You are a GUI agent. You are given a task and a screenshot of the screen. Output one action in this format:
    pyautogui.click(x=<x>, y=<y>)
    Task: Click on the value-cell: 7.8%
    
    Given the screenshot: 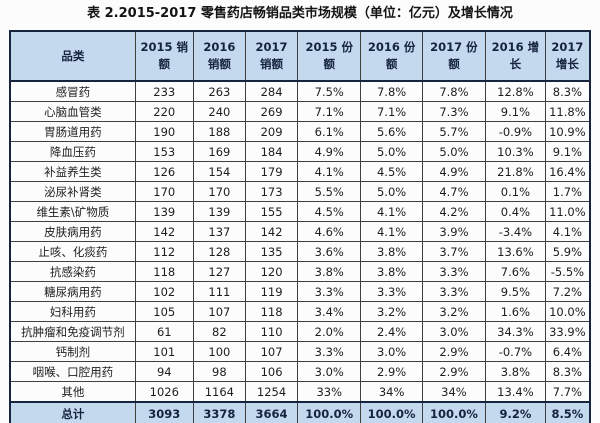 What is the action you would take?
    pyautogui.click(x=391, y=91)
    